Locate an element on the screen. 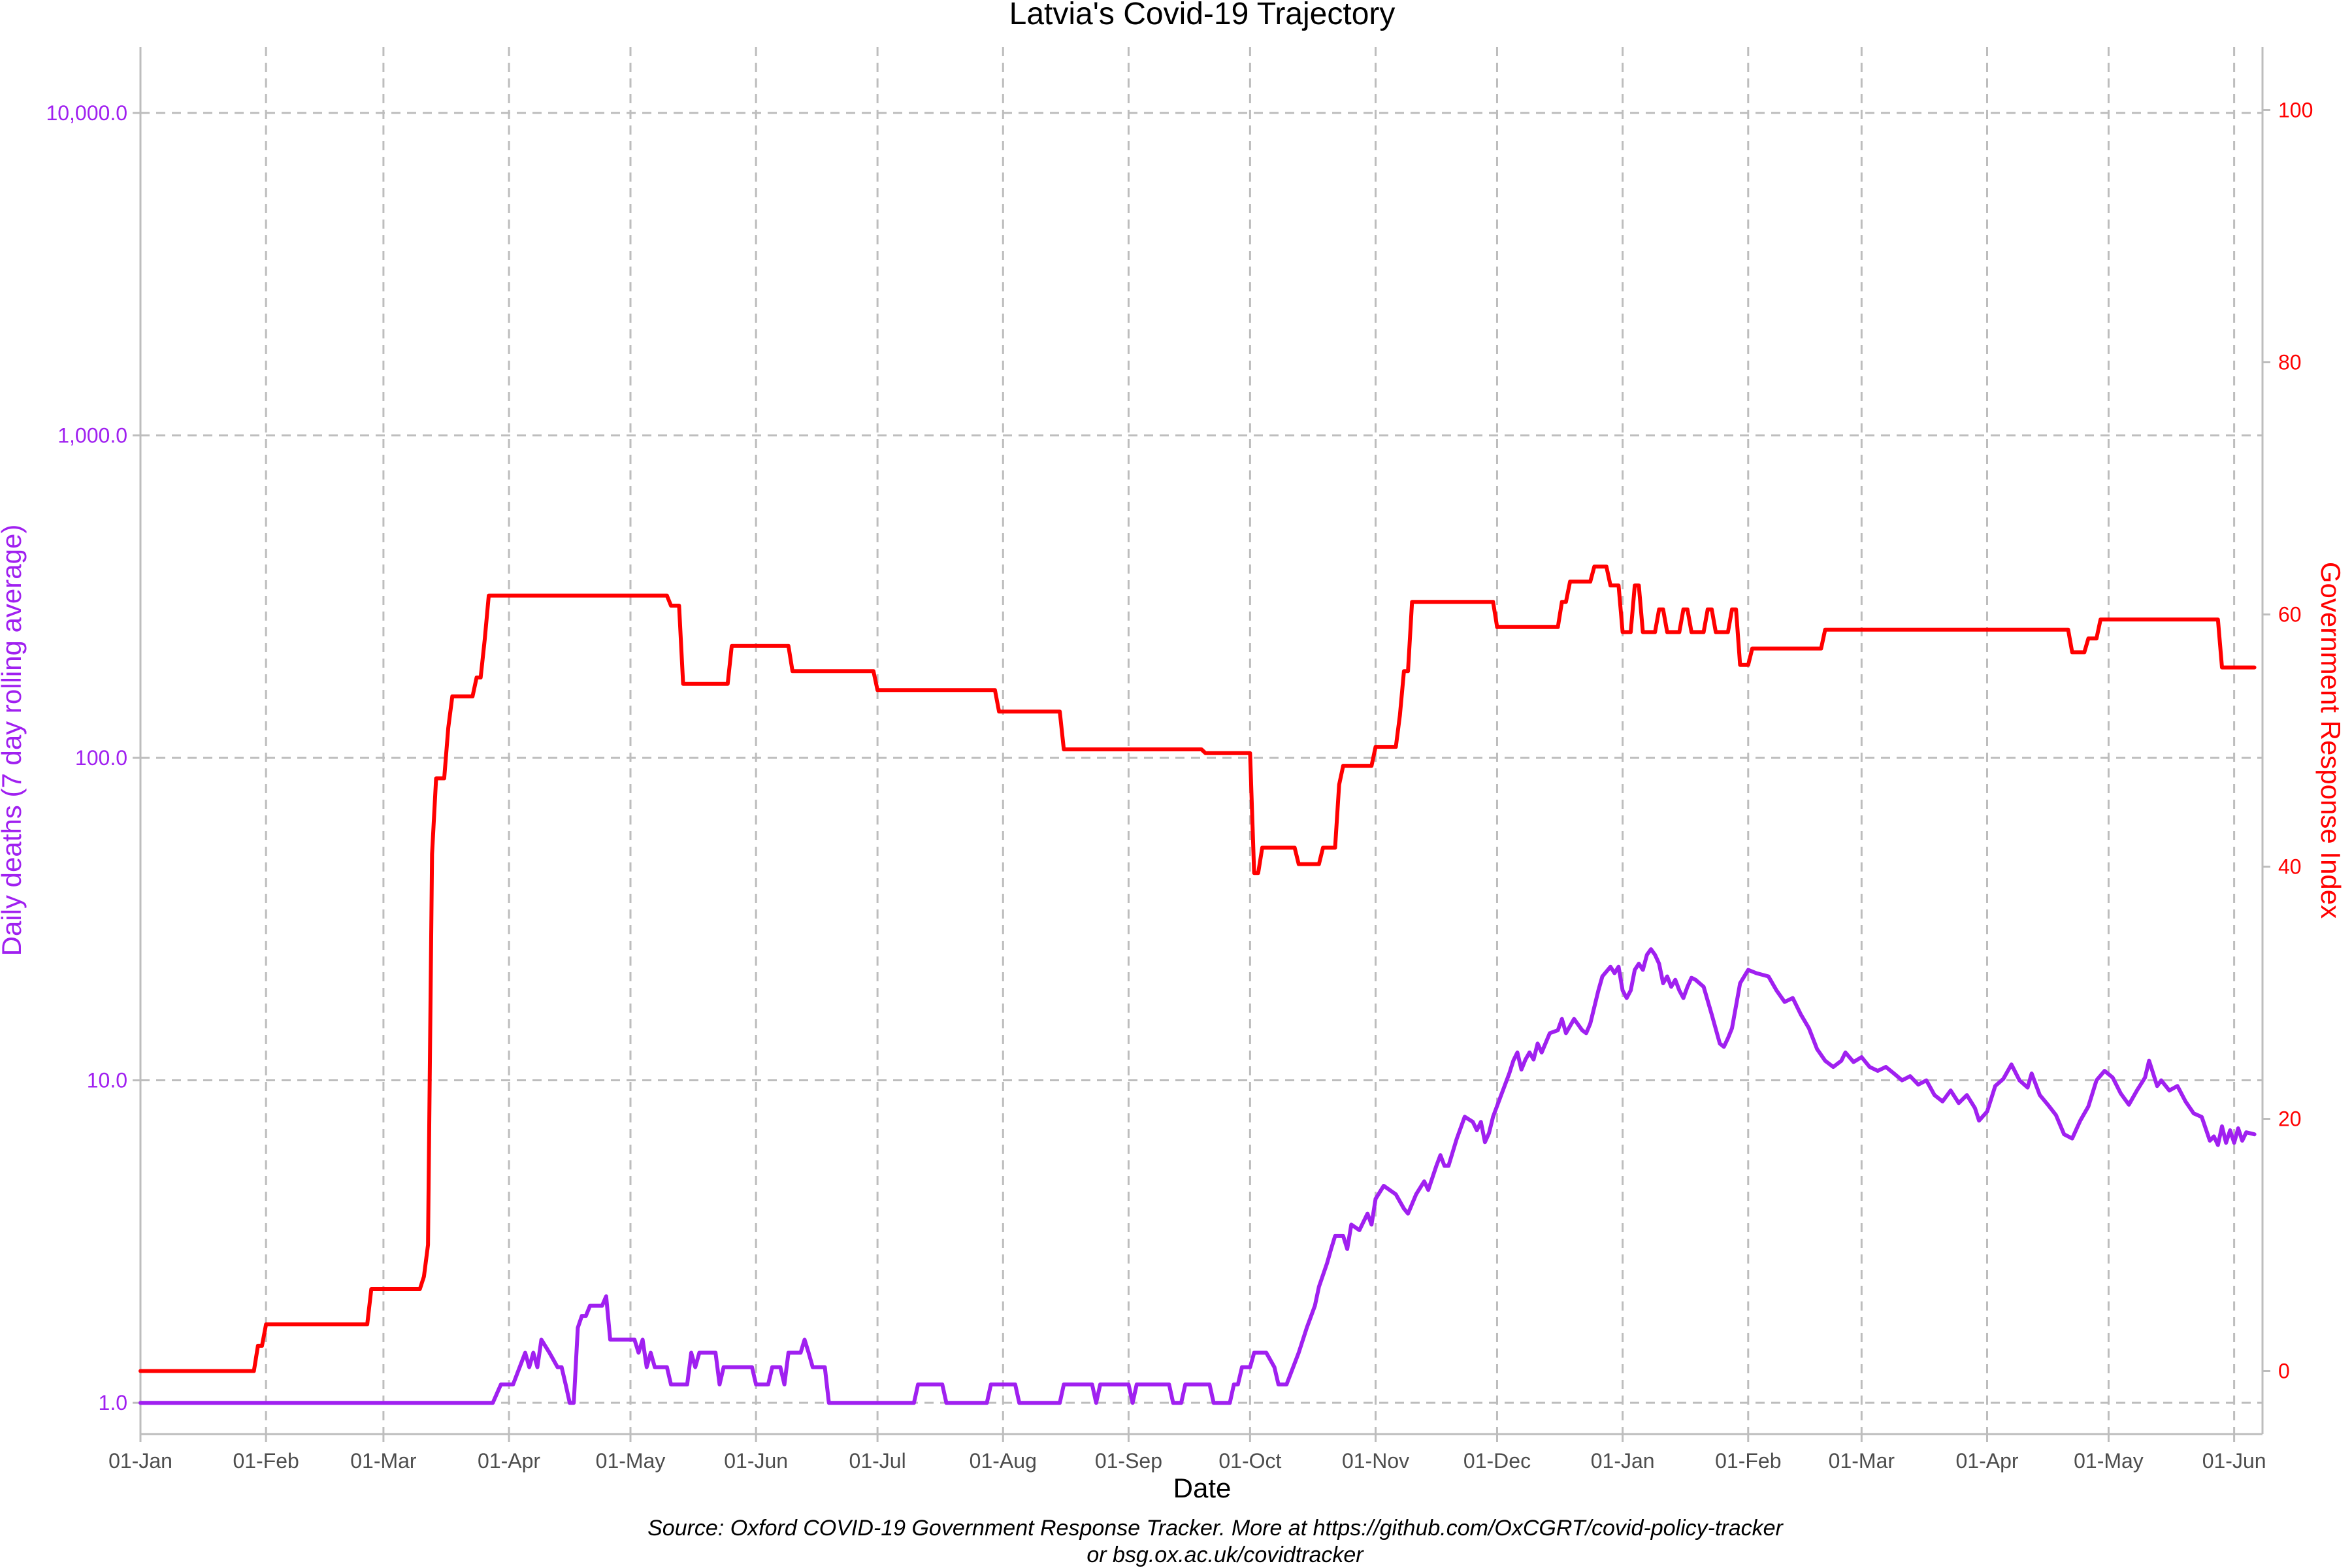 This screenshot has height=1568, width=2352. right-tick-label: 40 is located at coordinates (2290, 867).